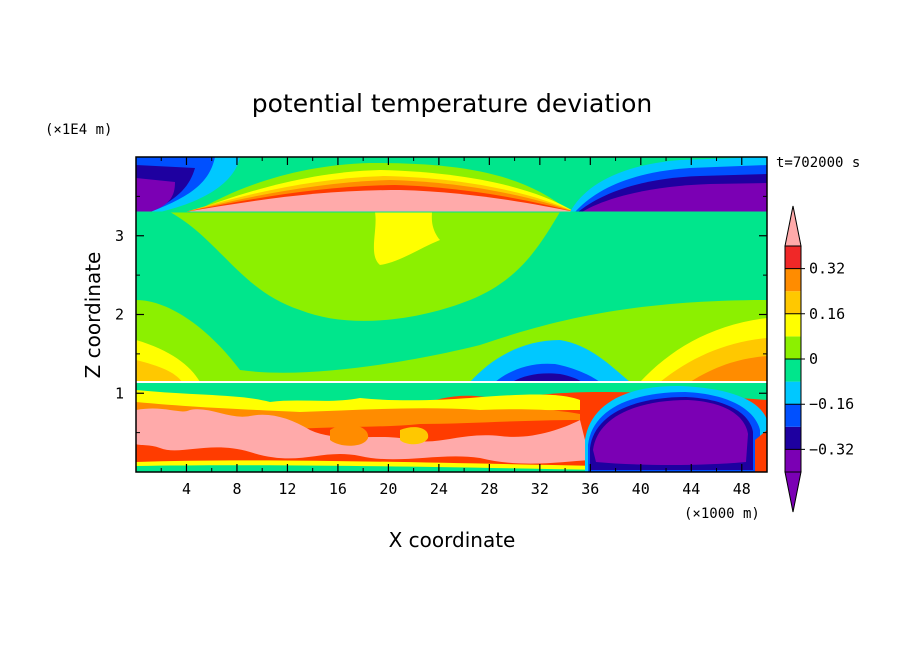 The width and height of the screenshot is (904, 658). I want to click on x-tick-label: 12, so click(287, 489).